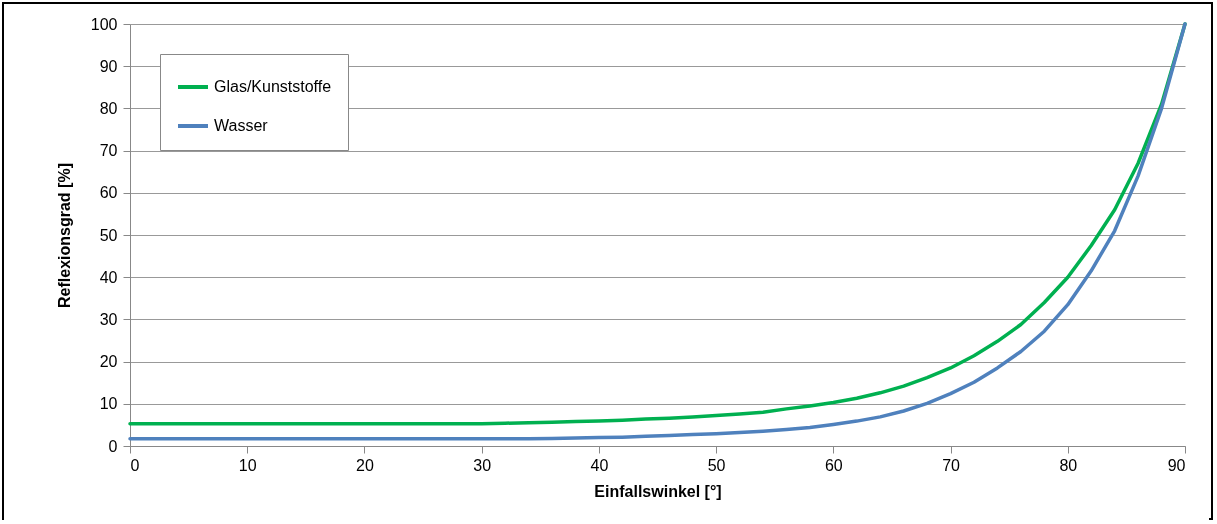  I want to click on x-tick-label: 0, so click(135, 465).